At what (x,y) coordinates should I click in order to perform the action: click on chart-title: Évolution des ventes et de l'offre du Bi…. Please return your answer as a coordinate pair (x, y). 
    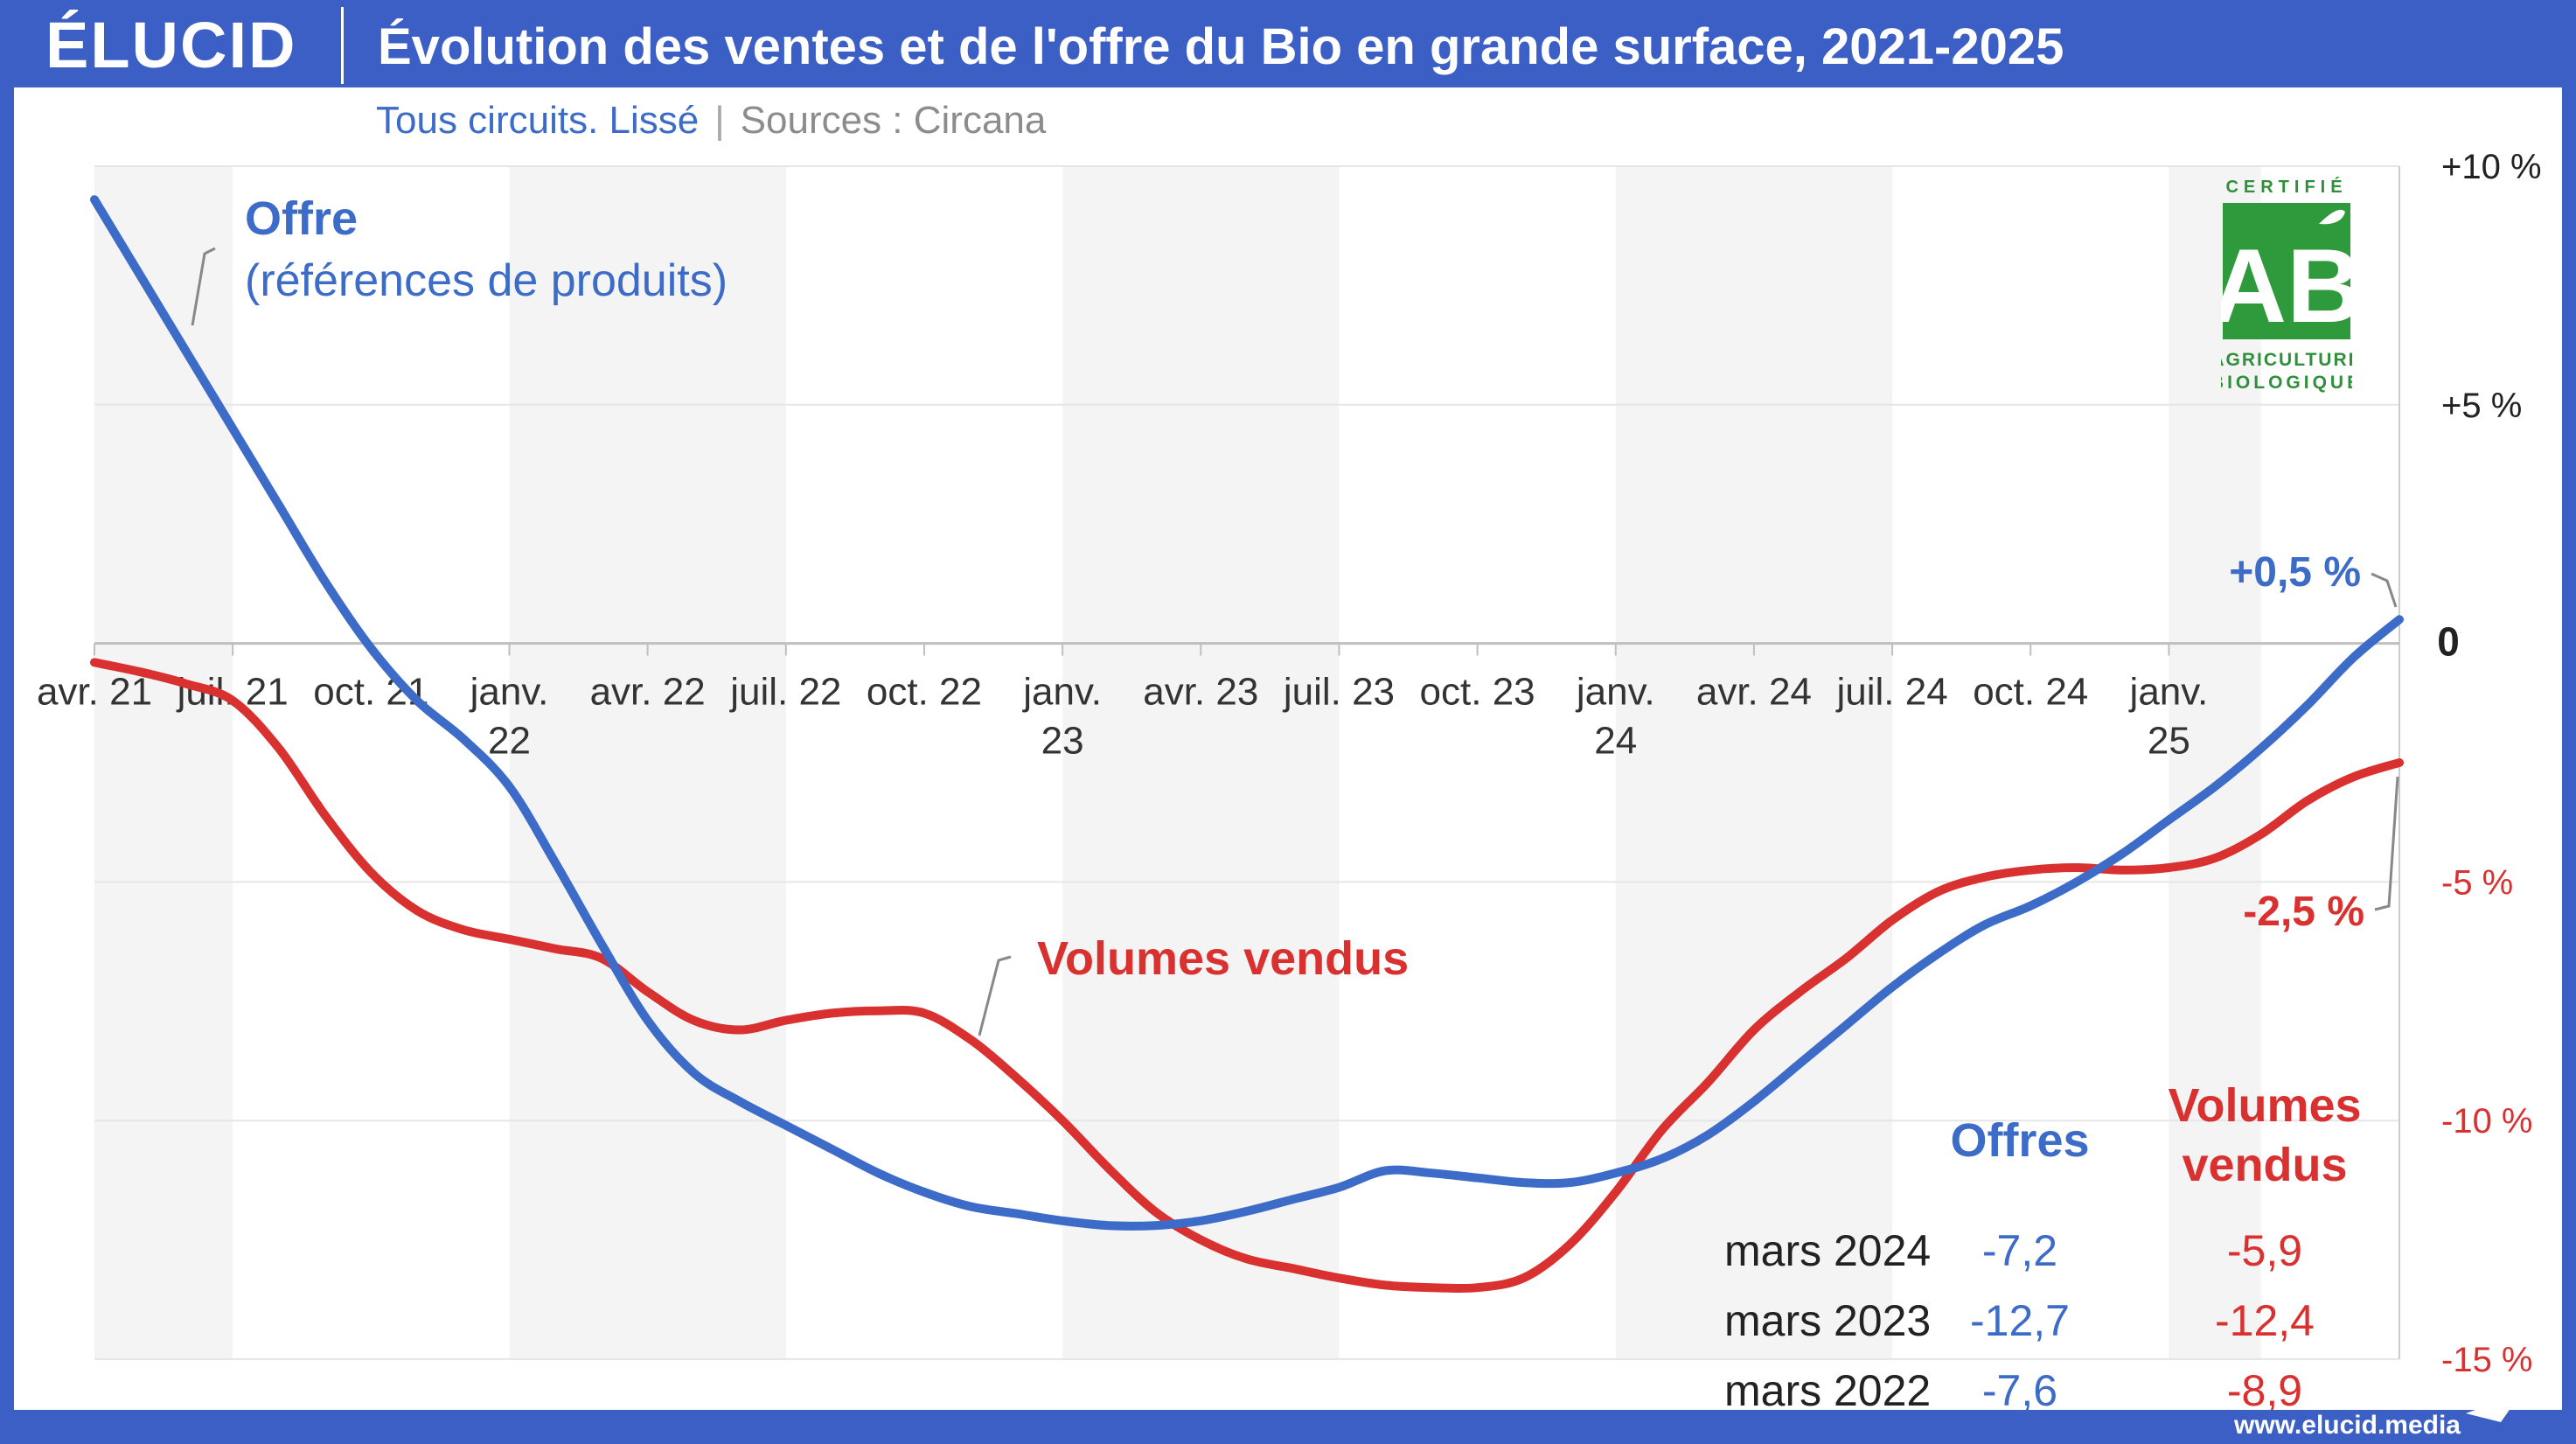
    Looking at the image, I should click on (1221, 46).